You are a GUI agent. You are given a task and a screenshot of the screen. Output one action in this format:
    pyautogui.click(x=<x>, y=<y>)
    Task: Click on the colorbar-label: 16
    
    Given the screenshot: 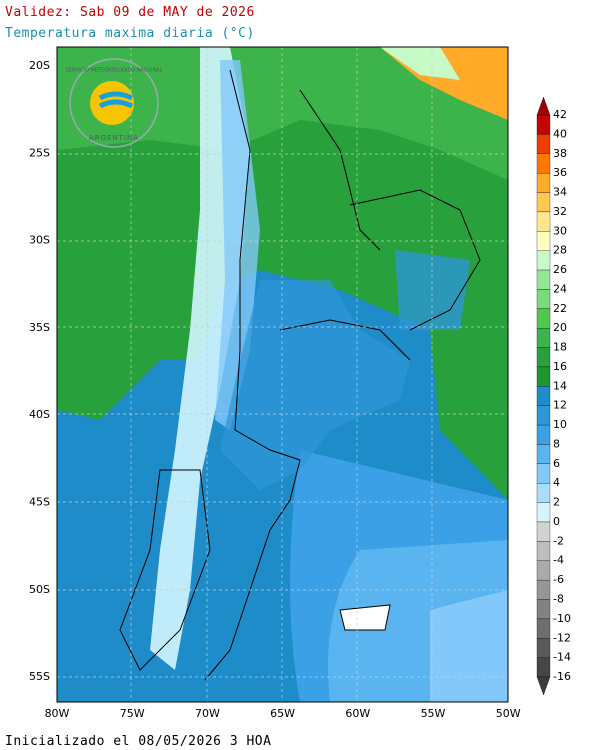 What is the action you would take?
    pyautogui.click(x=560, y=366)
    